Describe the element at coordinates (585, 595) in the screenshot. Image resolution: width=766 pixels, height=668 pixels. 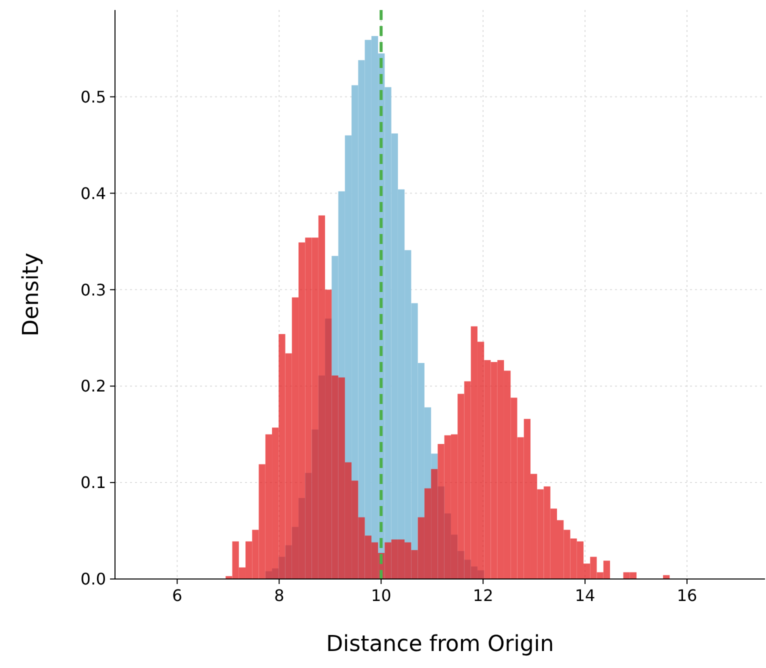
I see `x-tick-label: 14` at that location.